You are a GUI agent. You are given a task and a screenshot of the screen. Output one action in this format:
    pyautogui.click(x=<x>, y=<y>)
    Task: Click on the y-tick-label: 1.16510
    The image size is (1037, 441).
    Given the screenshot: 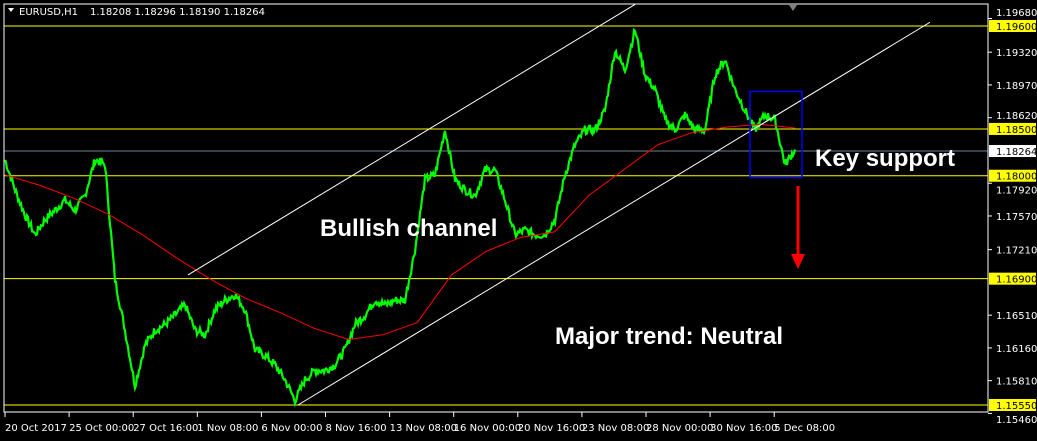 What is the action you would take?
    pyautogui.click(x=1016, y=316)
    